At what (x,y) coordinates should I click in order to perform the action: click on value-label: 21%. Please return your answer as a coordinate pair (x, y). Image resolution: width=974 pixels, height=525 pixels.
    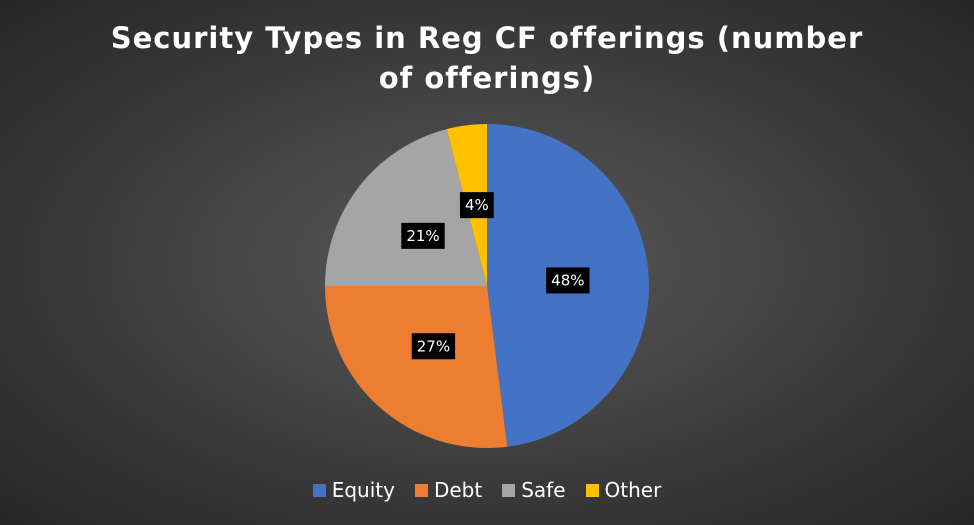
    Looking at the image, I should click on (423, 235).